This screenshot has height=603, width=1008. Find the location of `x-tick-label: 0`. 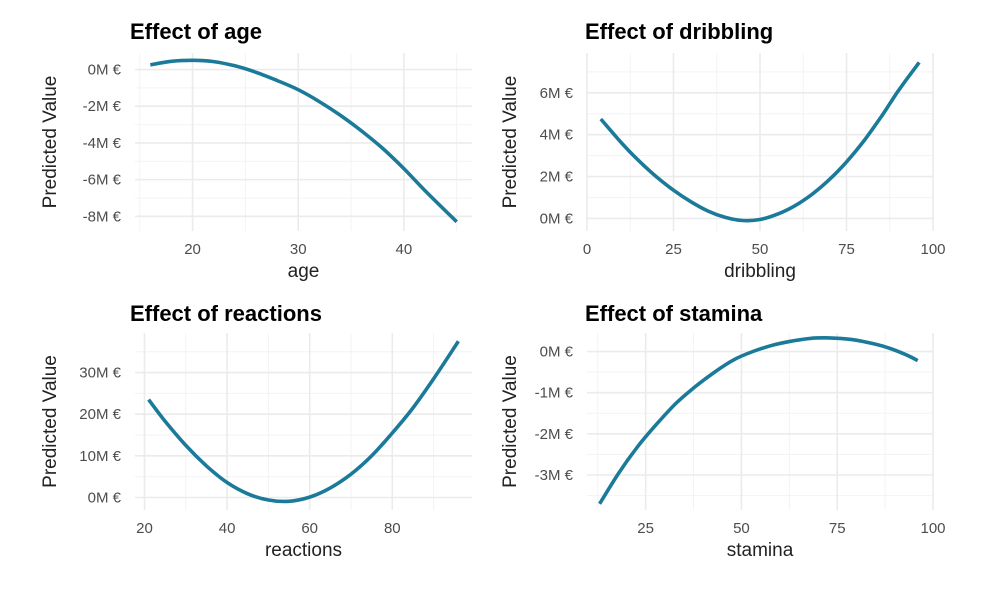

x-tick-label: 0 is located at coordinates (587, 249).